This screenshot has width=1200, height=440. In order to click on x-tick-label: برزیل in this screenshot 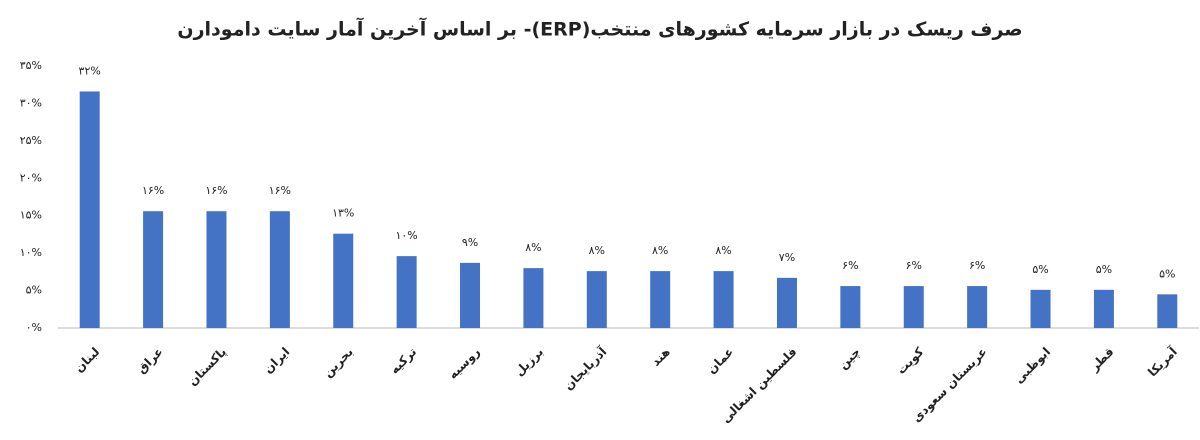, I will do `click(529, 362)`.